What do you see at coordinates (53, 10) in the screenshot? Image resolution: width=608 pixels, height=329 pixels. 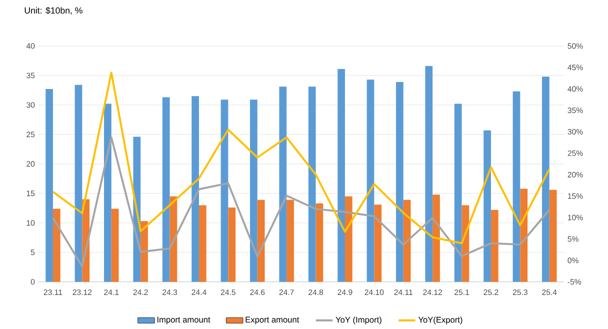 I see `chart-title: Unit: $10bn, %` at bounding box center [53, 10].